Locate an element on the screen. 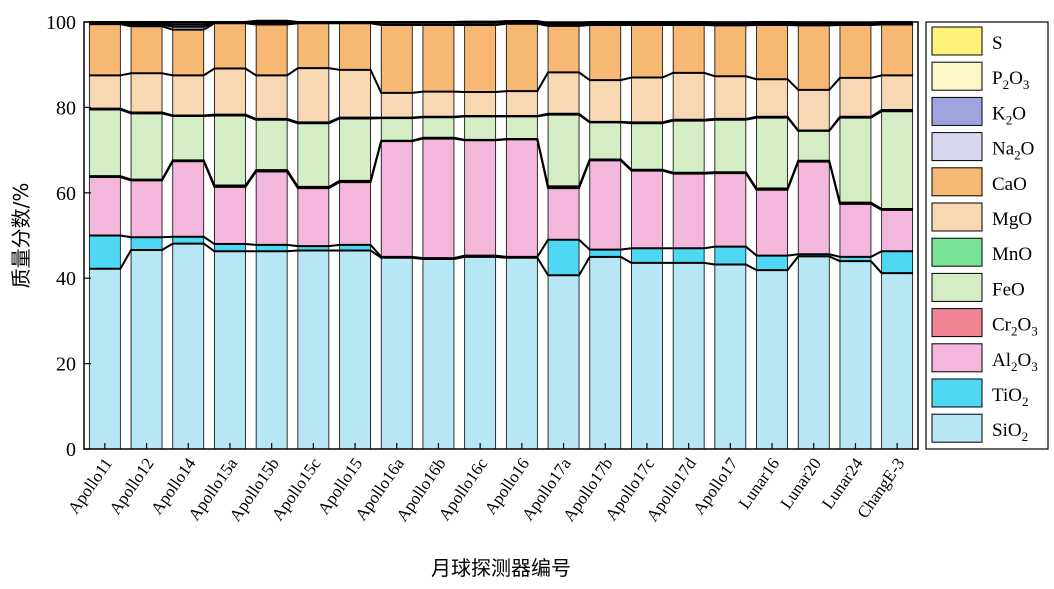 The height and width of the screenshot is (589, 1054). boundary-line-cr2o3 is located at coordinates (500, 173).